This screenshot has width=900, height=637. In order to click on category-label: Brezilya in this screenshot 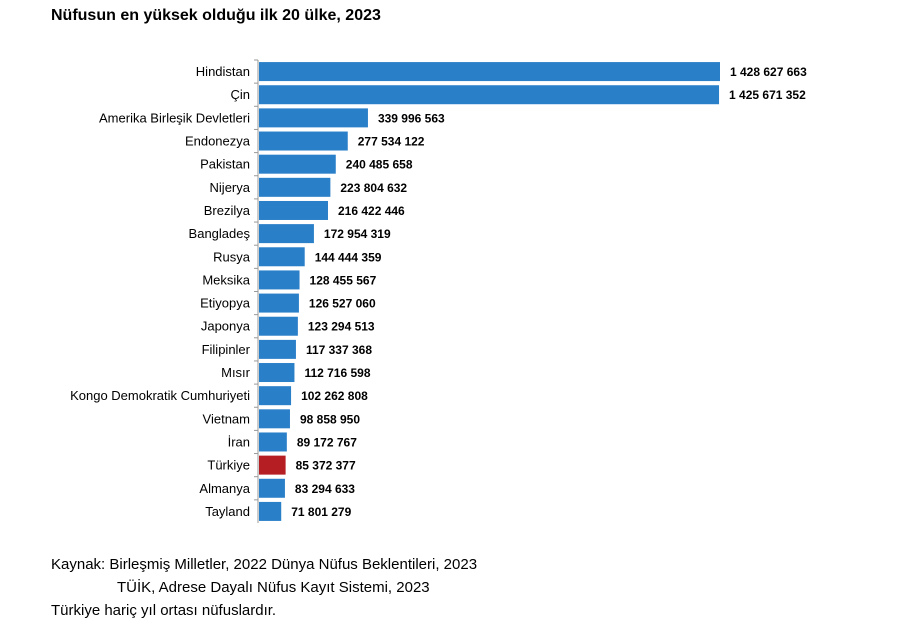, I will do `click(227, 210)`.